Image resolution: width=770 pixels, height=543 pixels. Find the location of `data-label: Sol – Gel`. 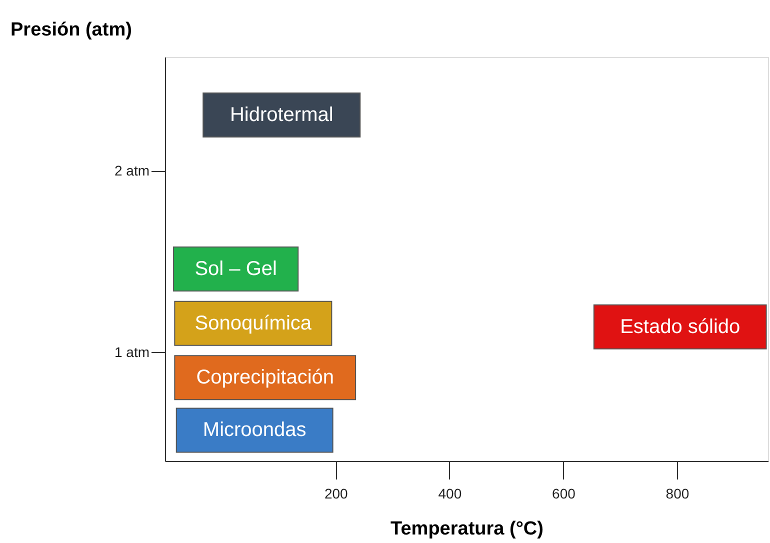

data-label: Sol – Gel is located at coordinates (235, 269).